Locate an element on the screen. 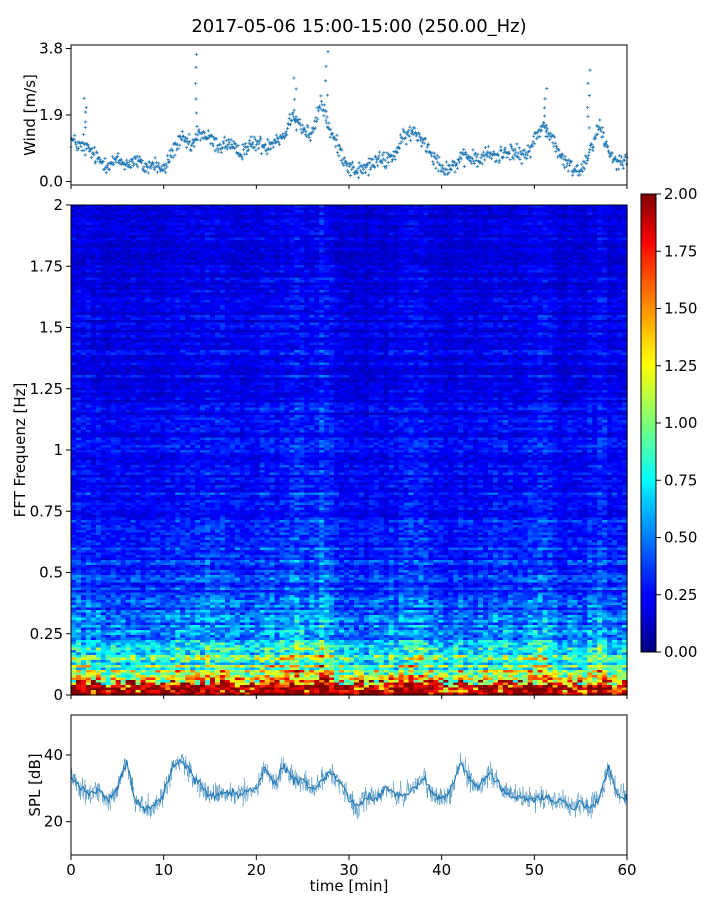 Image resolution: width=720 pixels, height=900 pixels. wind-y-tick-label: 1.9 is located at coordinates (51, 115).